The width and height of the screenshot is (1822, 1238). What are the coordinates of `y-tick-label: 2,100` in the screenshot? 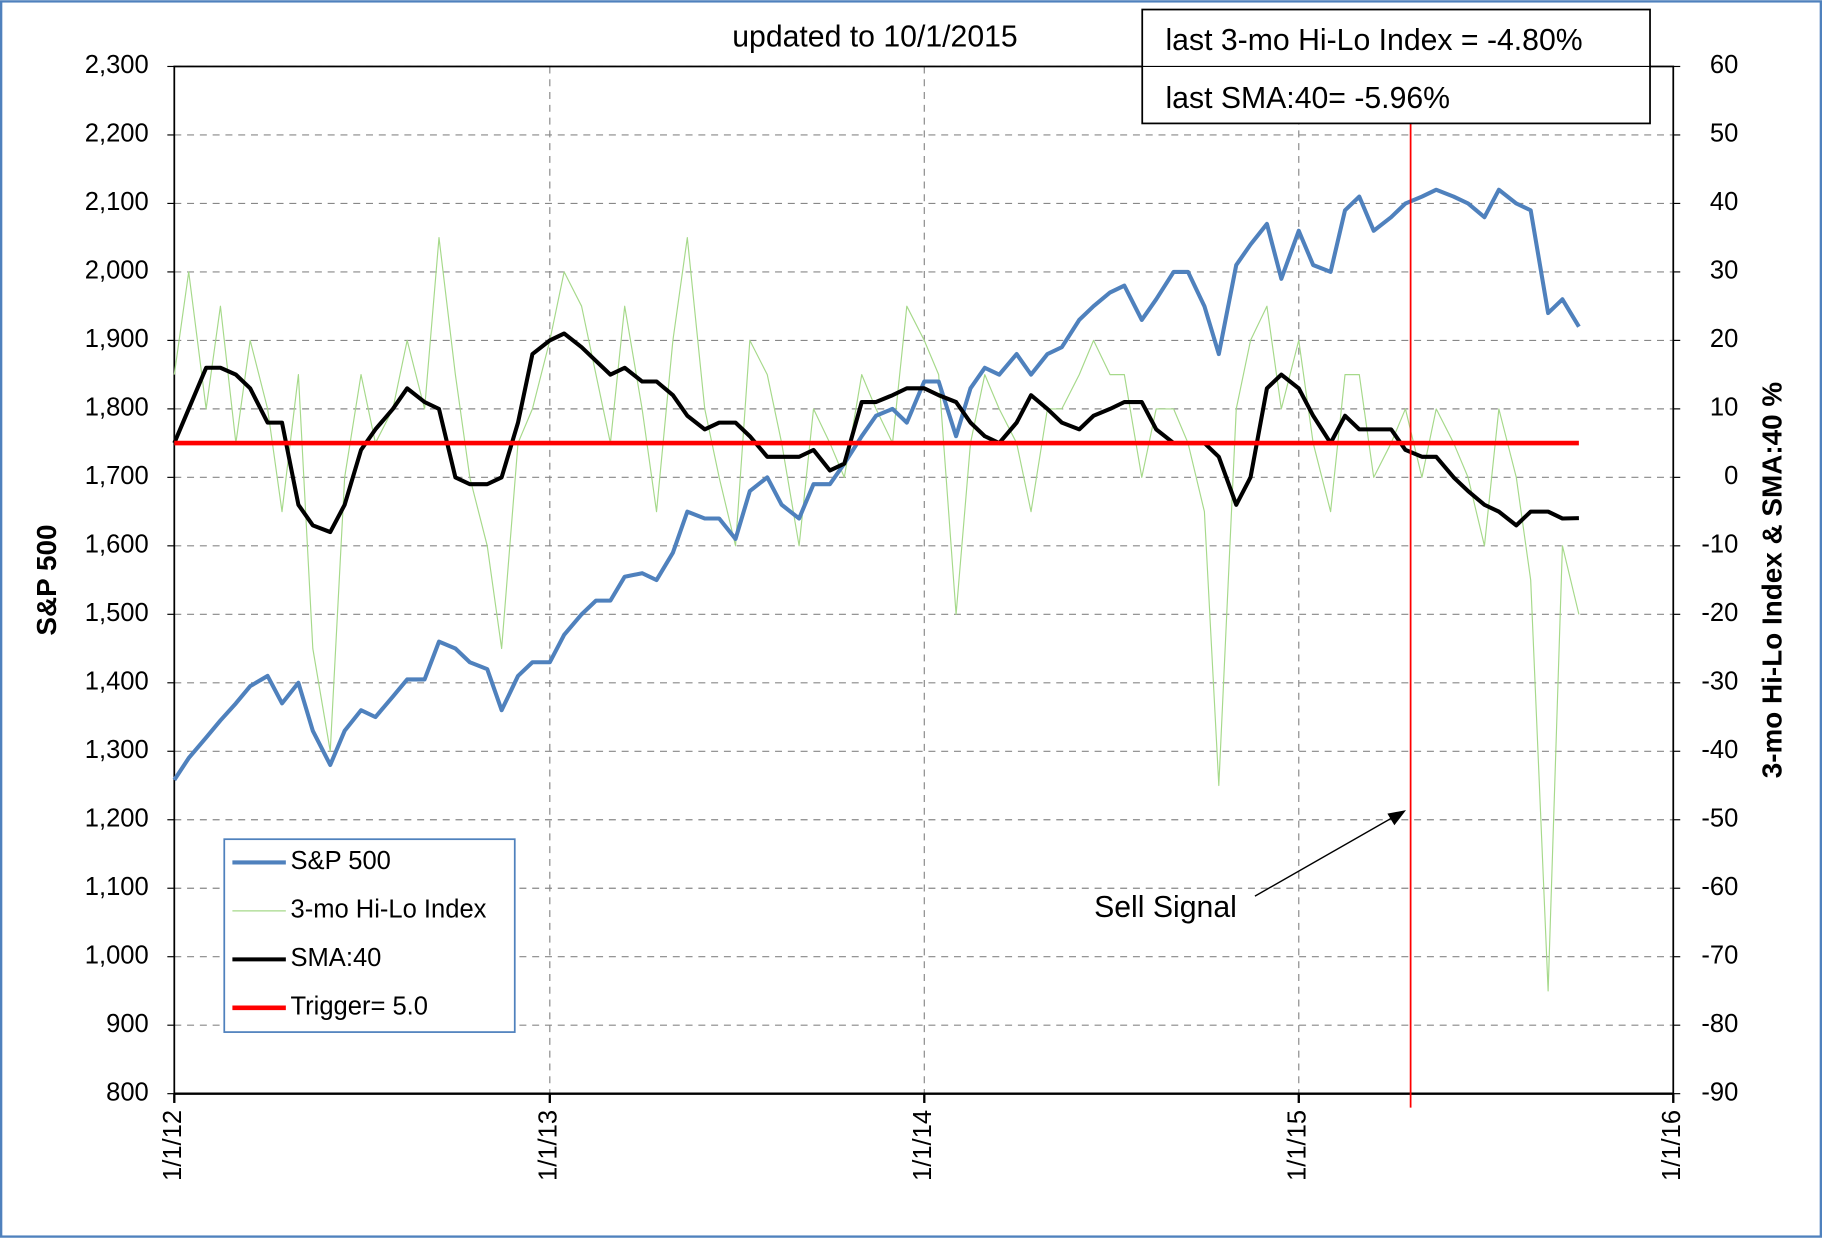 It's located at (117, 202).